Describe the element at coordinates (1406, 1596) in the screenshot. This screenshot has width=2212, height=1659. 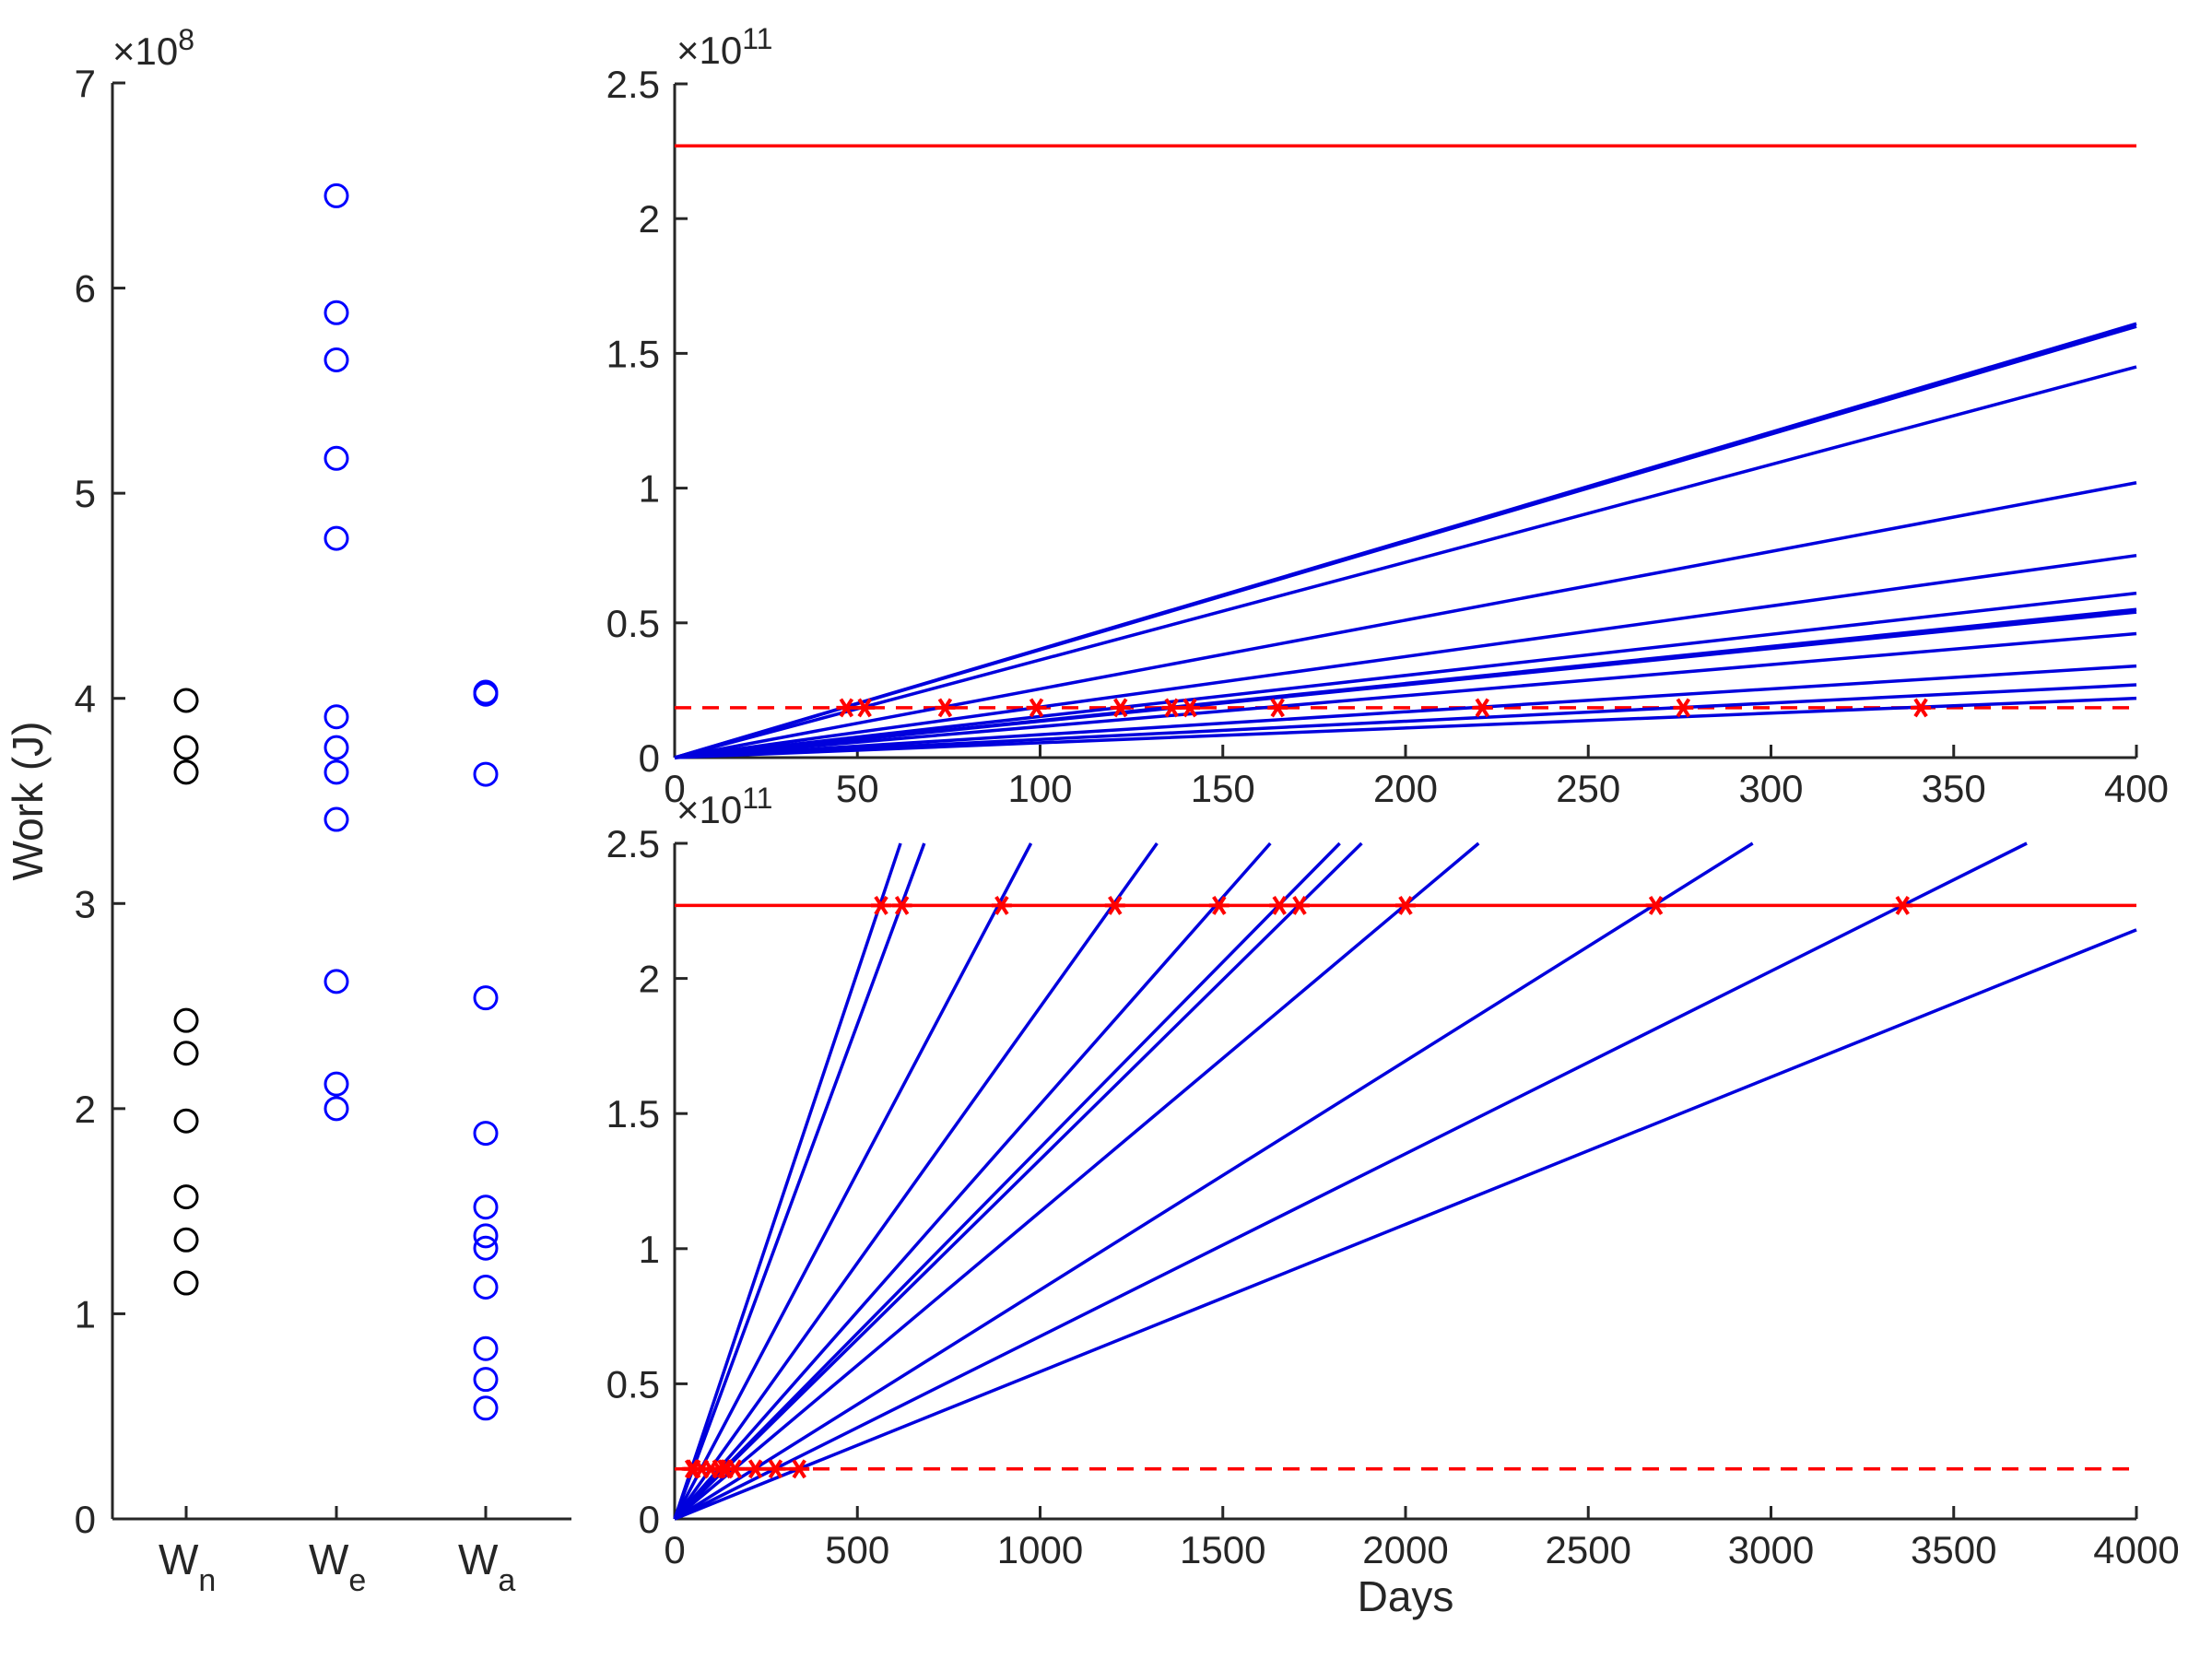
I see `x-axis-label: Days` at that location.